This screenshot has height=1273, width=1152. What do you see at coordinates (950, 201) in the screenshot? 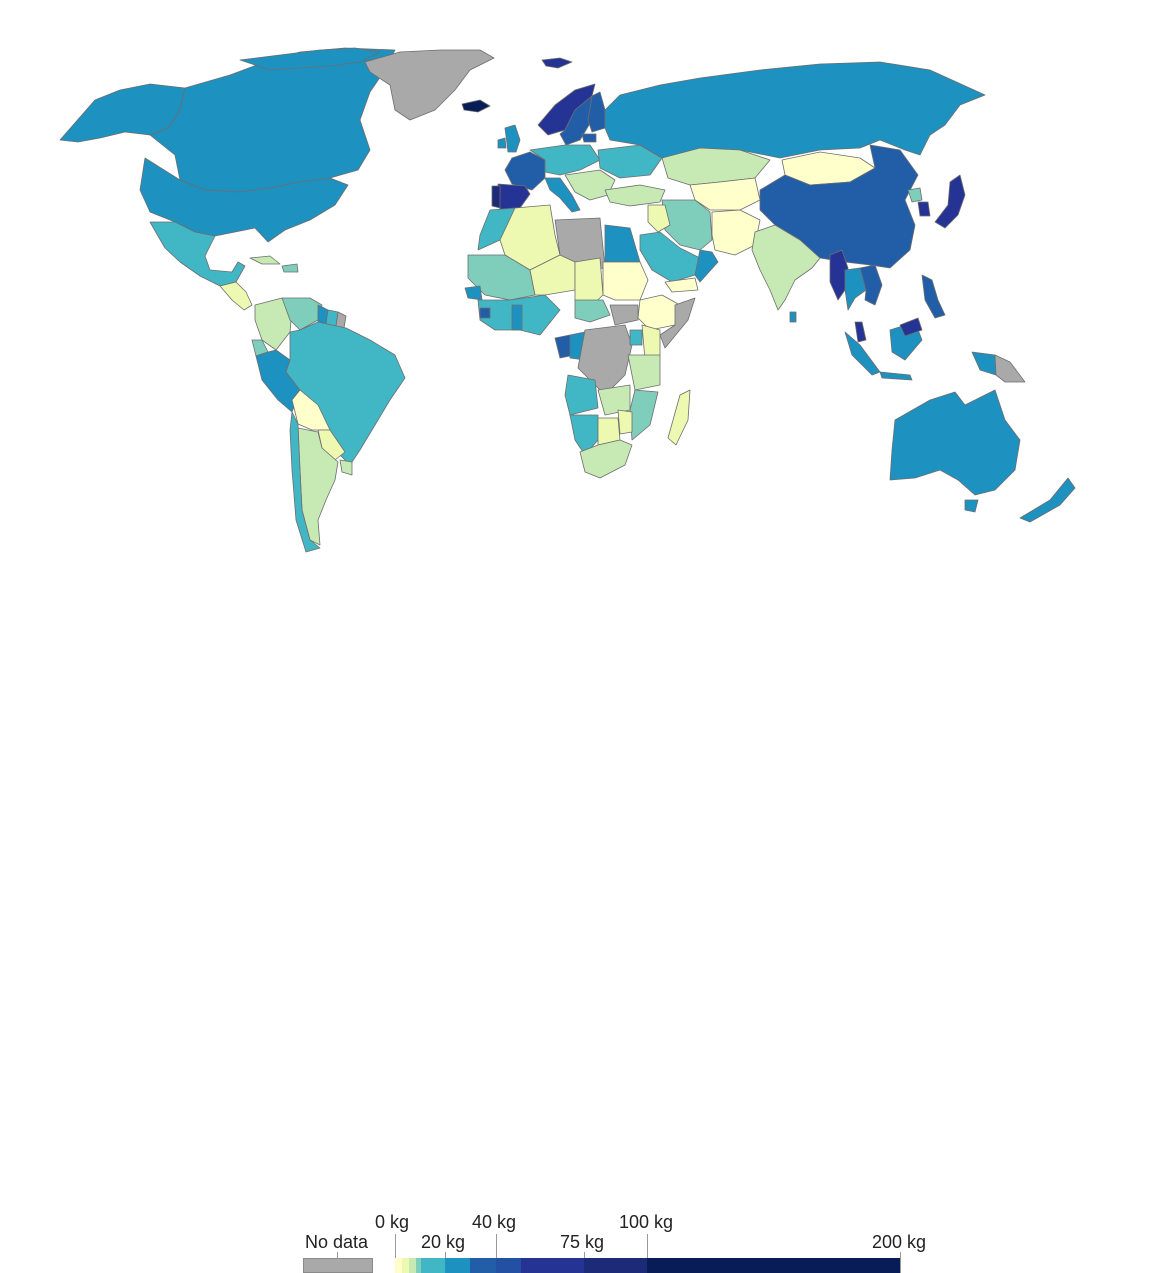
I see `region-japan` at bounding box center [950, 201].